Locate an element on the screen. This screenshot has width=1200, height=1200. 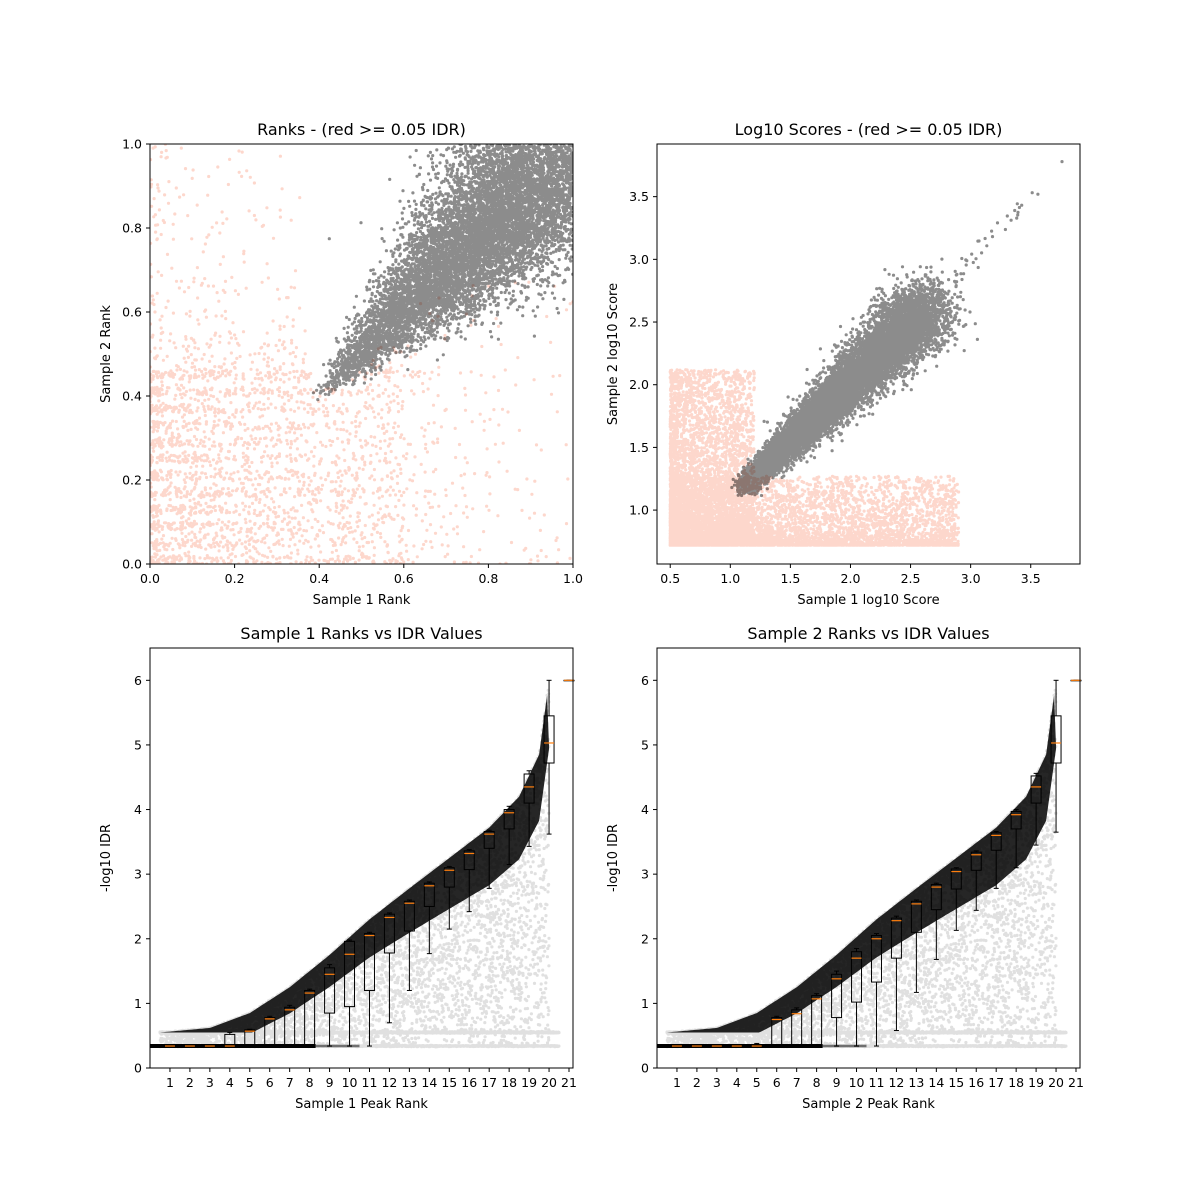
y-axis-label: Sample 2 log10 Score is located at coordinates (613, 354).